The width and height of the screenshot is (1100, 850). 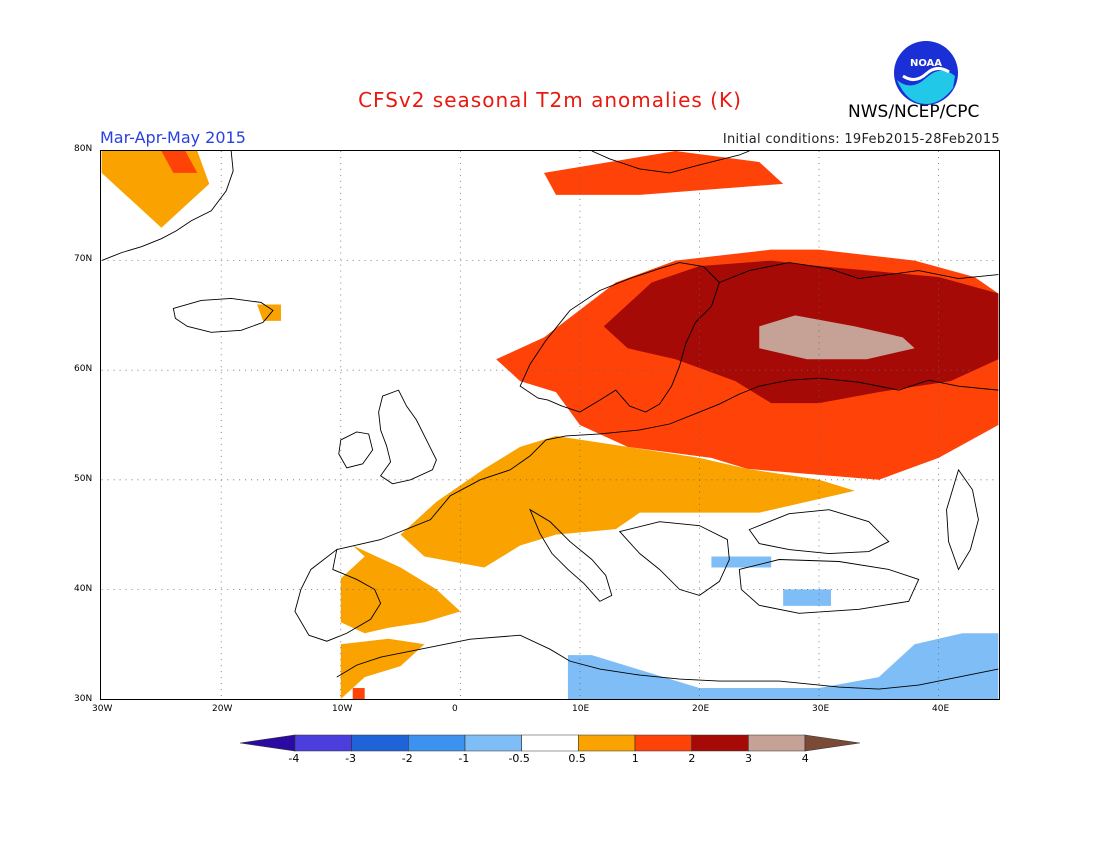 What do you see at coordinates (83, 699) in the screenshot?
I see `lat-tick-label: 30N` at bounding box center [83, 699].